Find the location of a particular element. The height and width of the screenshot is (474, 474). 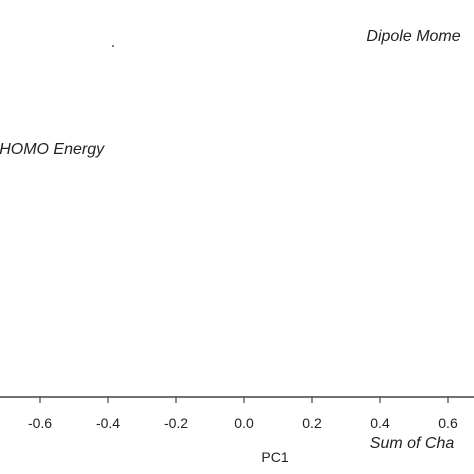

x-tick-label: 0.0 is located at coordinates (244, 423).